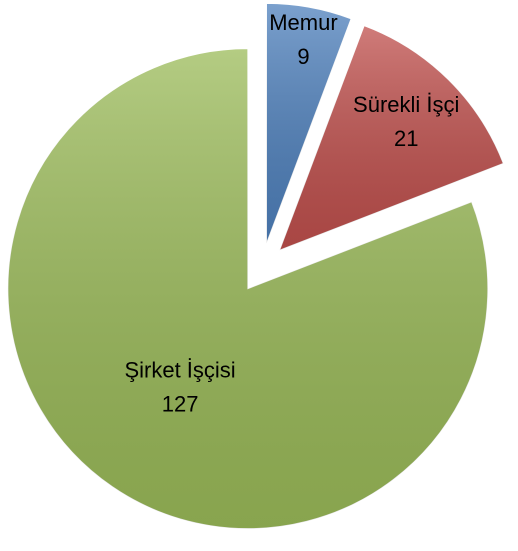 The width and height of the screenshot is (518, 551). I want to click on slice-label: Memur, so click(303, 22).